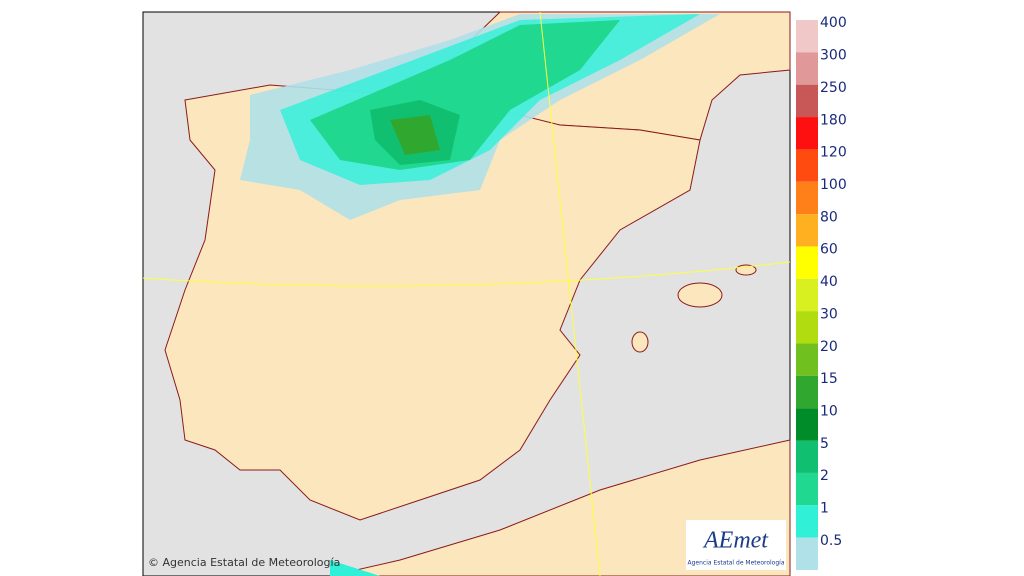 The image size is (1024, 576). I want to click on legend-label: 10, so click(829, 411).